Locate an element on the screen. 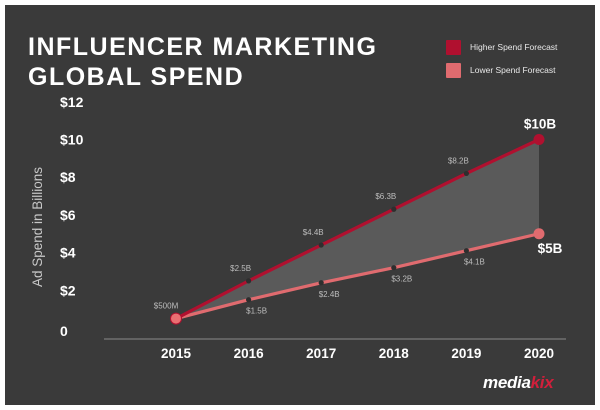 This screenshot has height=410, width=600. chart-title-line-2: GLOBAL SPEND is located at coordinates (136, 77).